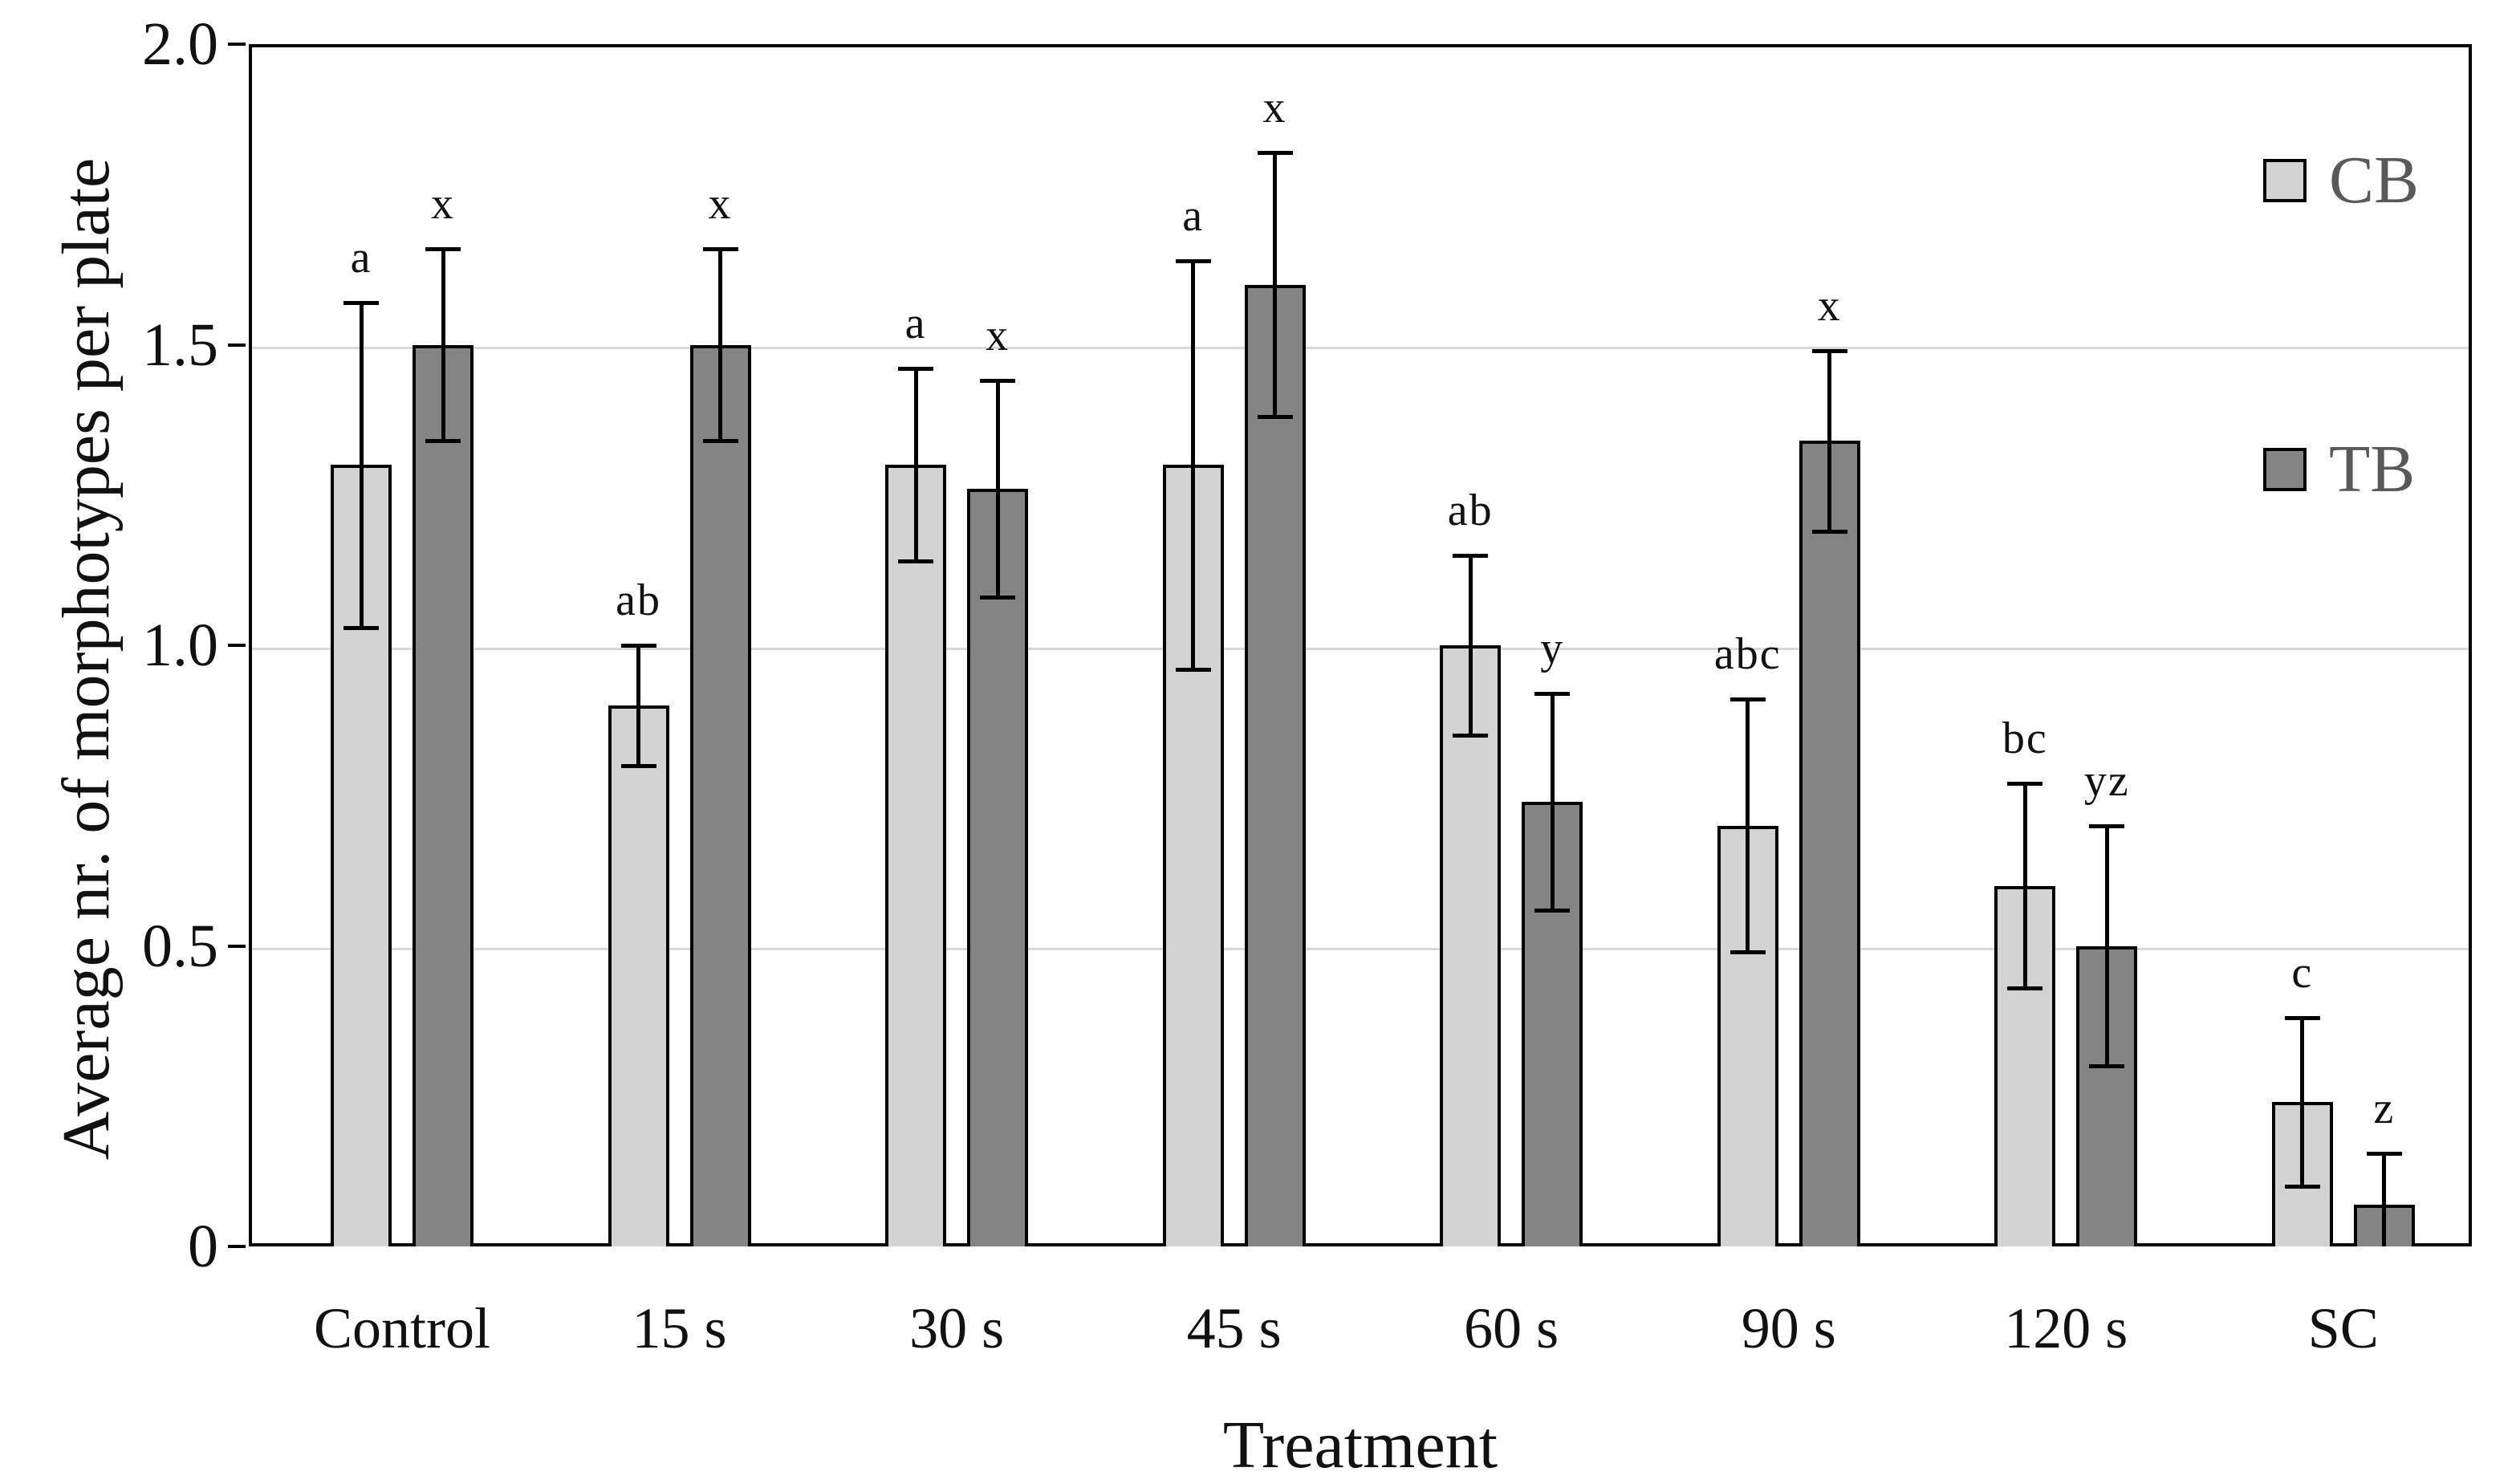  I want to click on x-axis-title: Treatment, so click(1360, 1445).